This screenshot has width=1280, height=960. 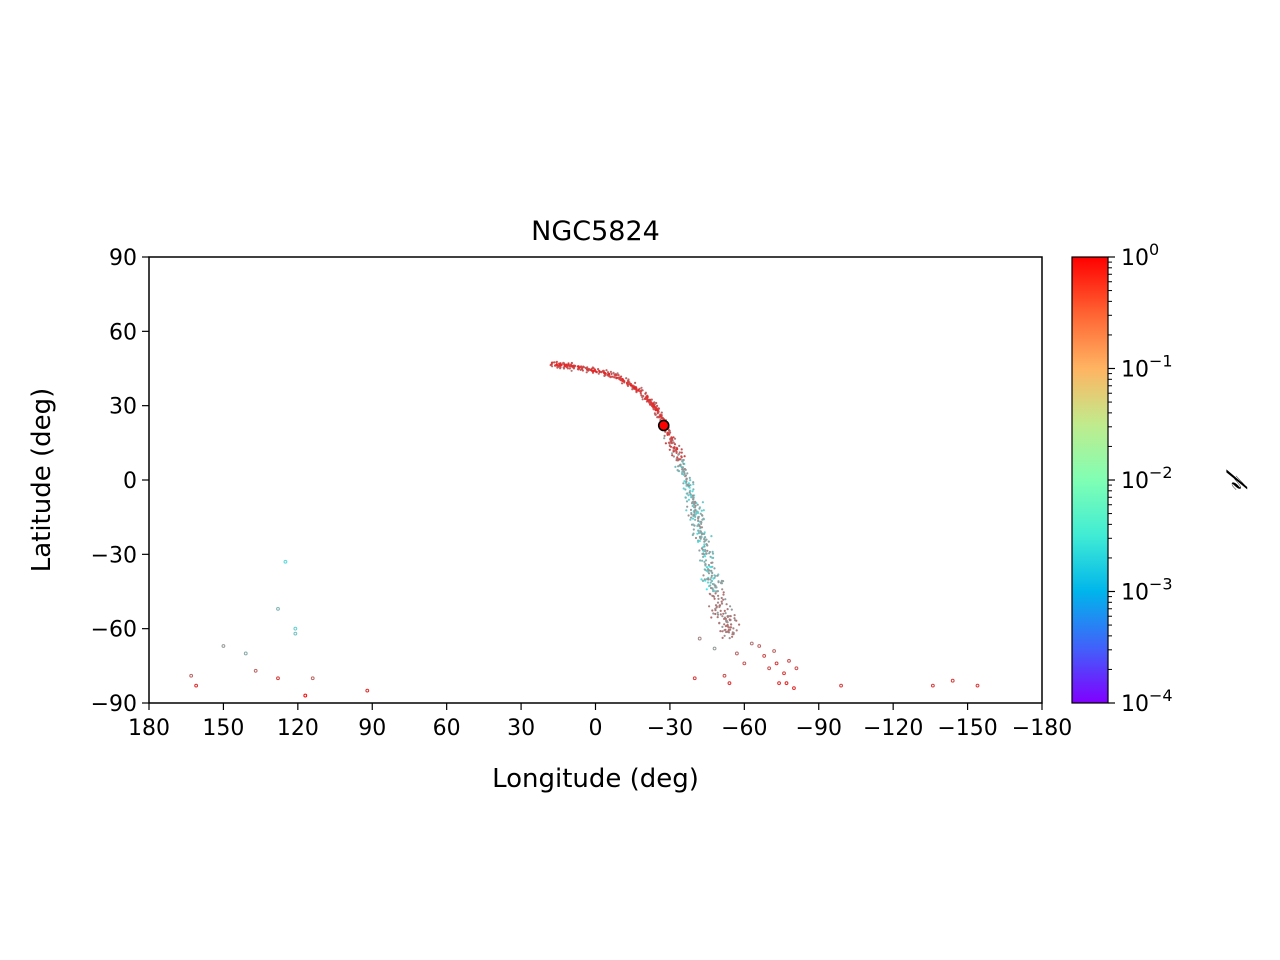 I want to click on y-tick-label: −30, so click(x=114, y=555).